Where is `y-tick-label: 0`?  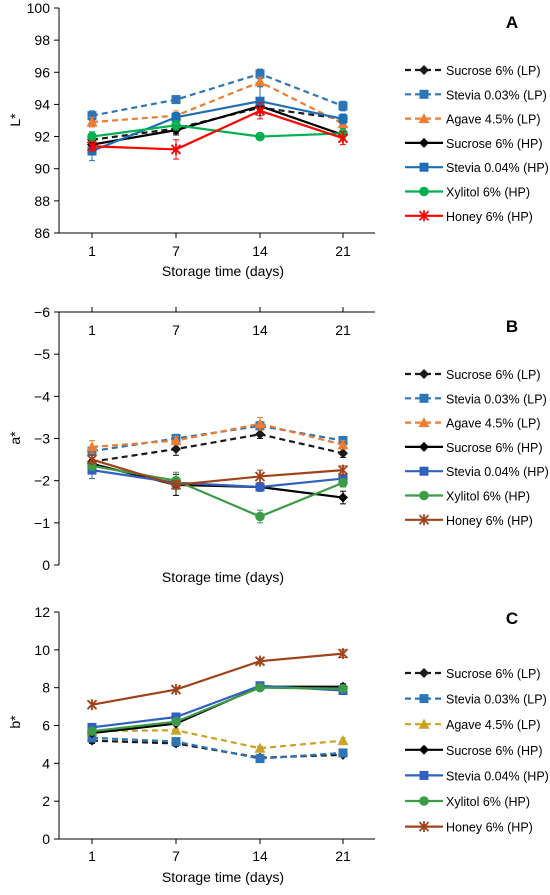 y-tick-label: 0 is located at coordinates (46, 565).